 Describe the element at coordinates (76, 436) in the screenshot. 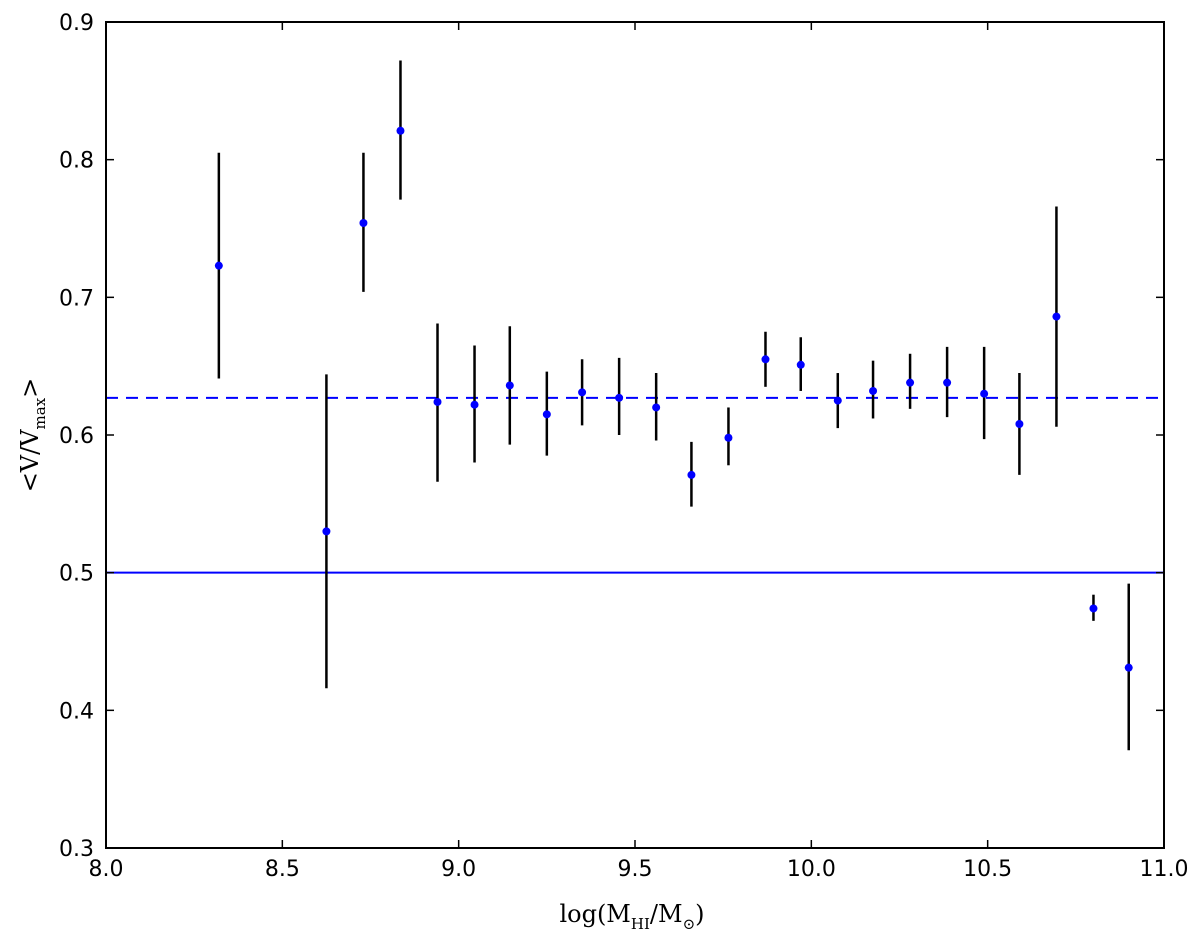

I see `y-tick-label: 0.6` at that location.